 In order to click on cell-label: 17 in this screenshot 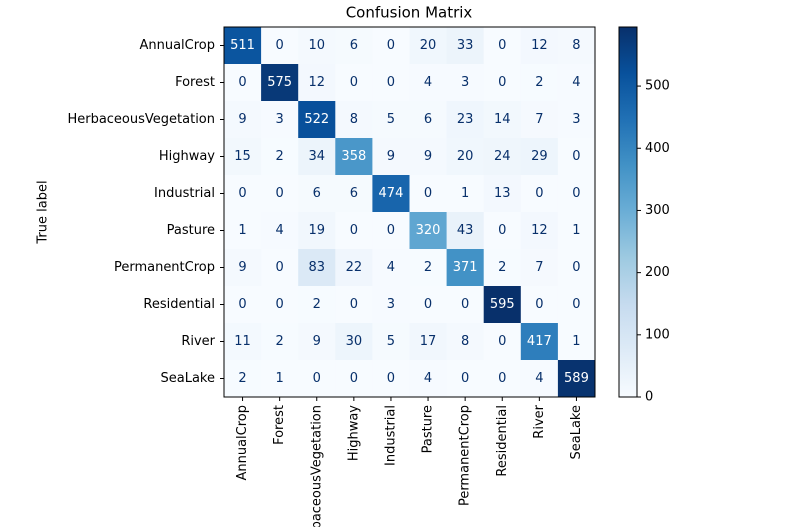, I will do `click(428, 341)`.